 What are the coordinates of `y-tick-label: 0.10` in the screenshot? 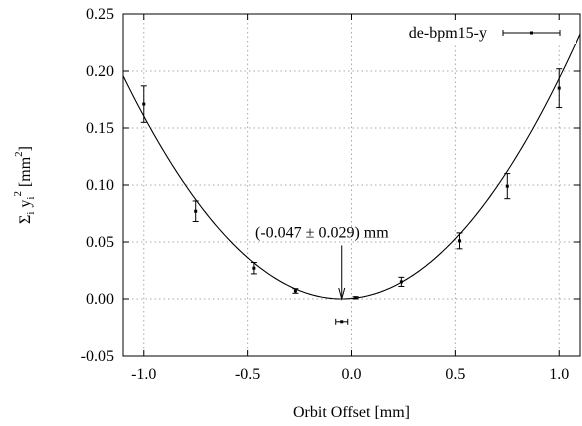 It's located at (100, 185).